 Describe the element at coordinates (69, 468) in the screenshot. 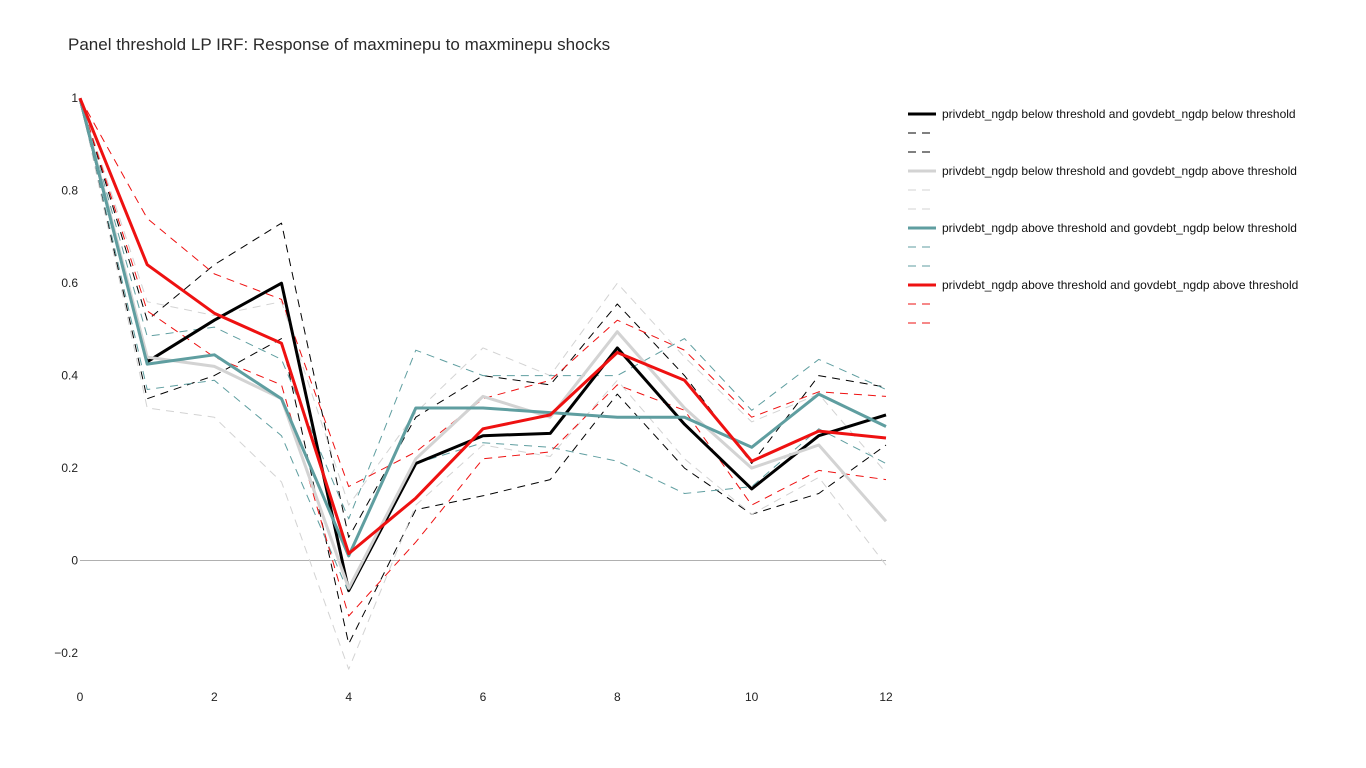

I see `y-tick-label: 0.2` at that location.